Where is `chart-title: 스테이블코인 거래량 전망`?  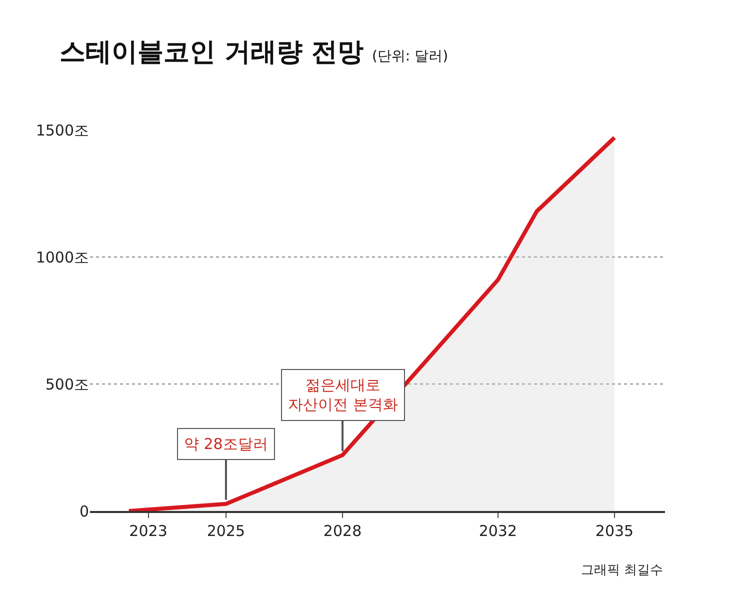
chart-title: 스테이블코인 거래량 전망 is located at coordinates (212, 52).